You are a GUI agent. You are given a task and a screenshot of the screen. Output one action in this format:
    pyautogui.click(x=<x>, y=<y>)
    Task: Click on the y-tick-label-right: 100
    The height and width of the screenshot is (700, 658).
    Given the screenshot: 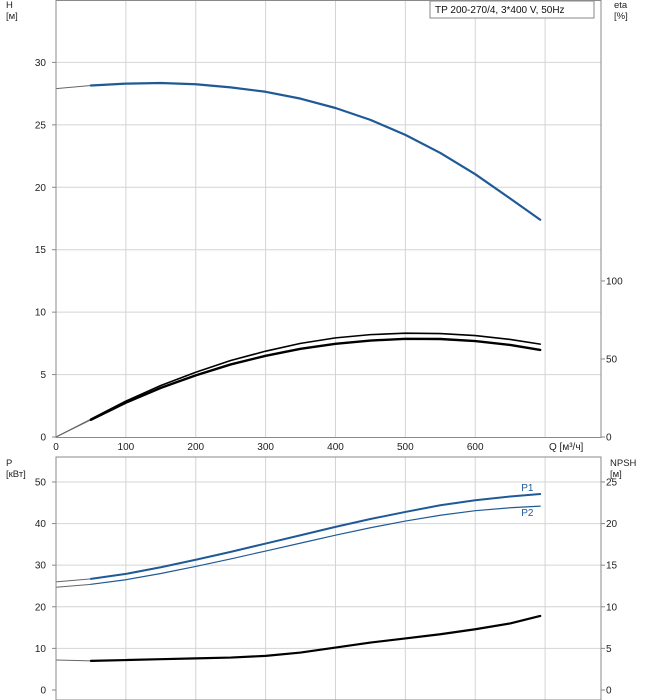 What is the action you would take?
    pyautogui.click(x=614, y=281)
    